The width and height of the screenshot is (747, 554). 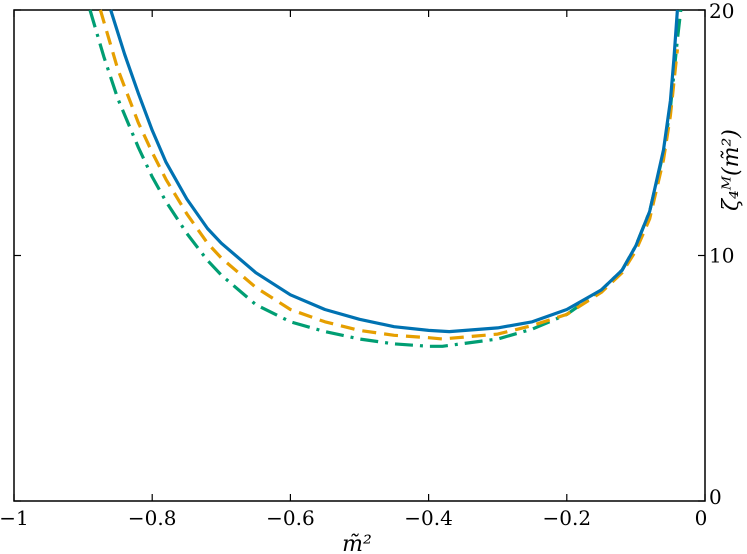 I want to click on y-tick-label: 10, so click(x=721, y=256).